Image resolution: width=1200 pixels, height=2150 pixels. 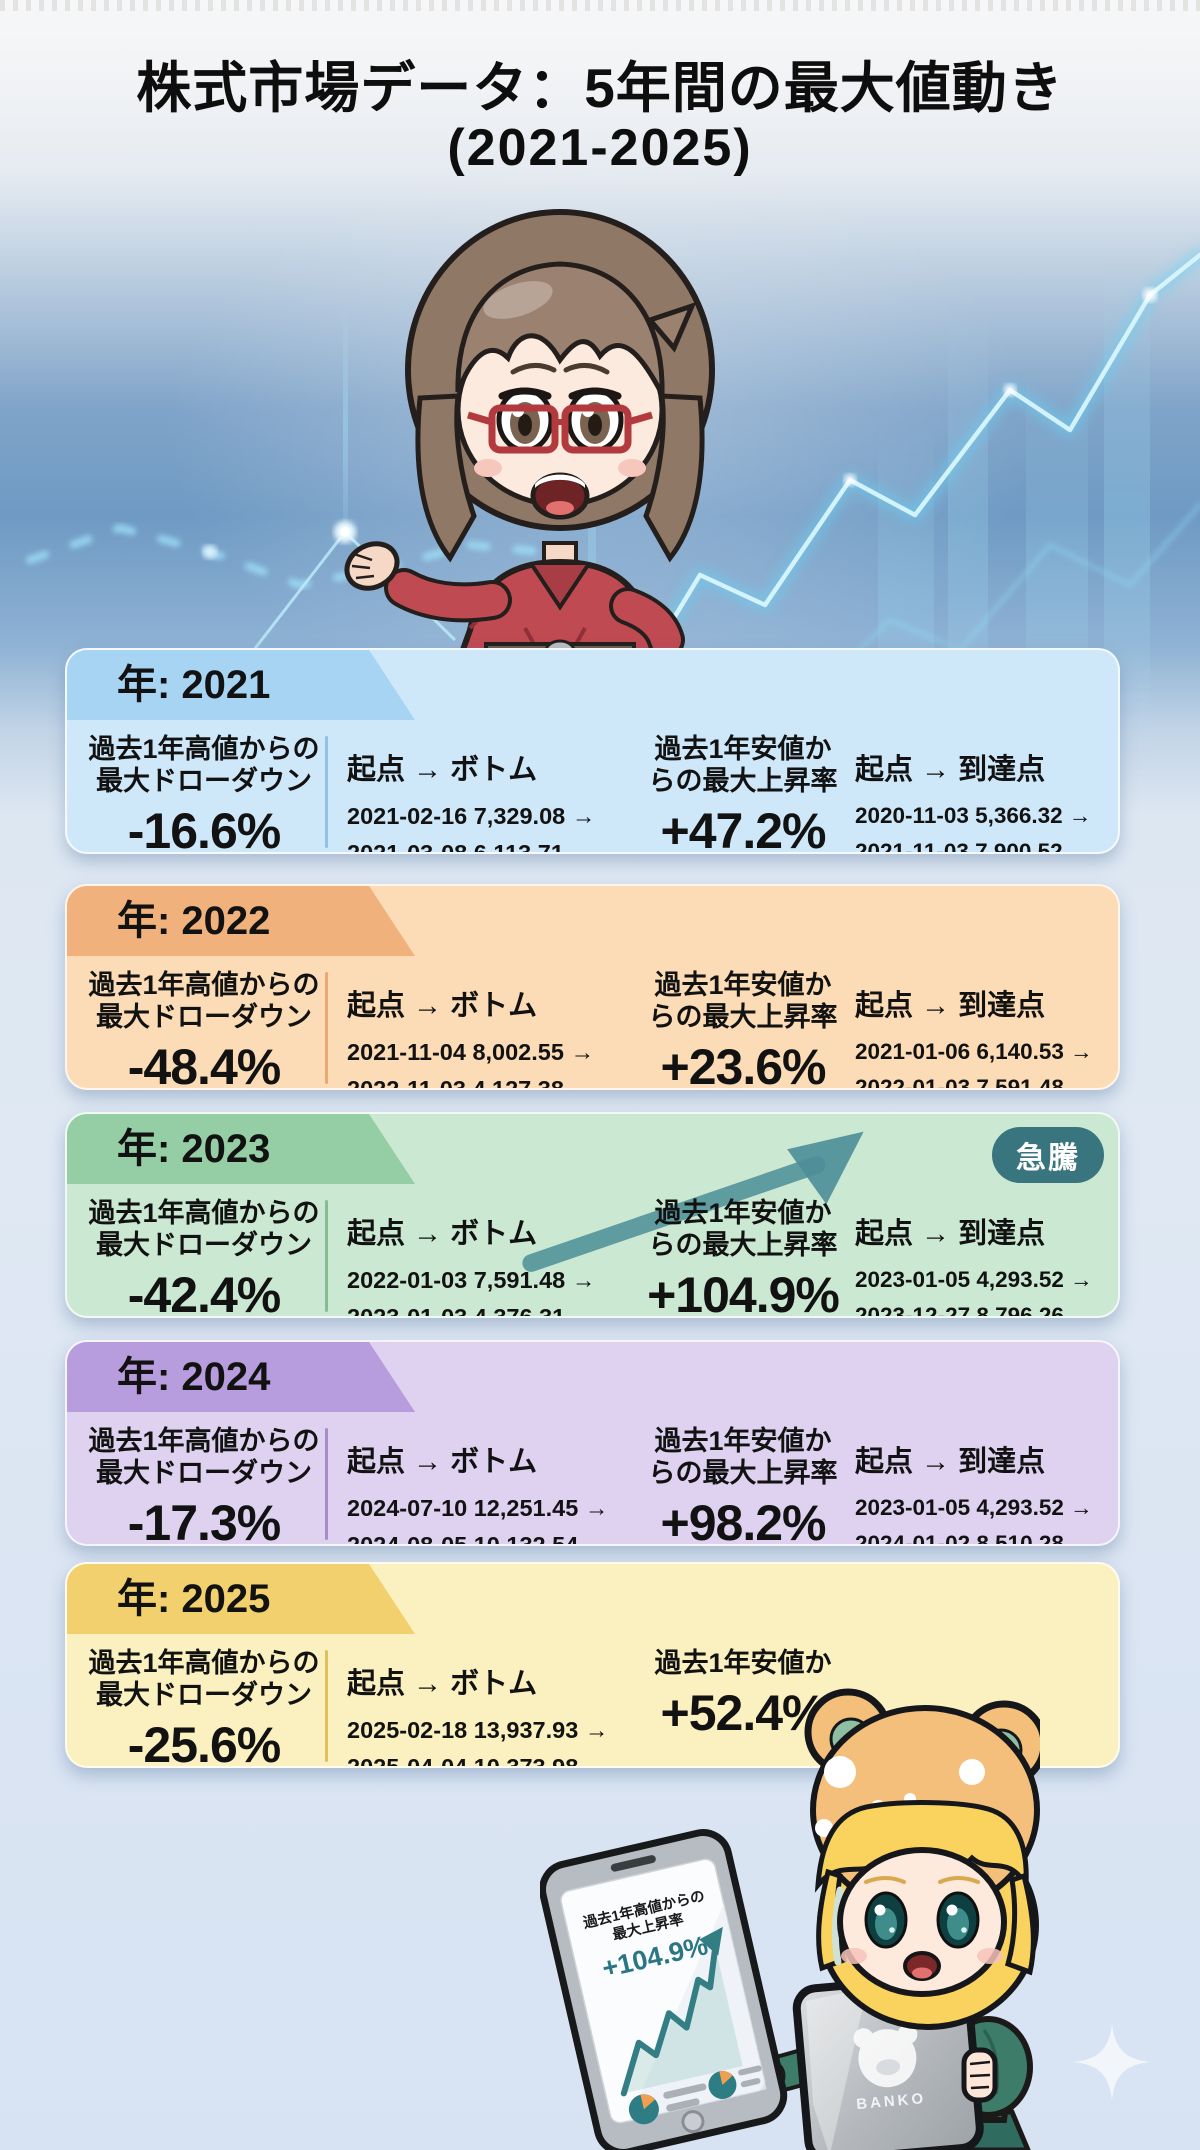 I want to click on page-title: 株式市場データ：5年間の最大値動き (2021-2025), so click(x=600, y=117).